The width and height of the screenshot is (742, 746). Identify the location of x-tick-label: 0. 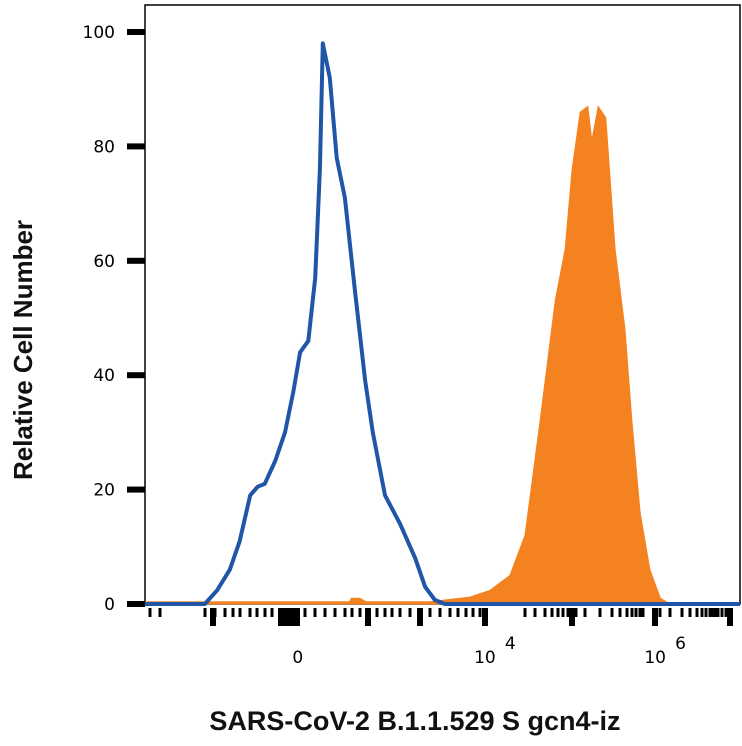
(297, 658).